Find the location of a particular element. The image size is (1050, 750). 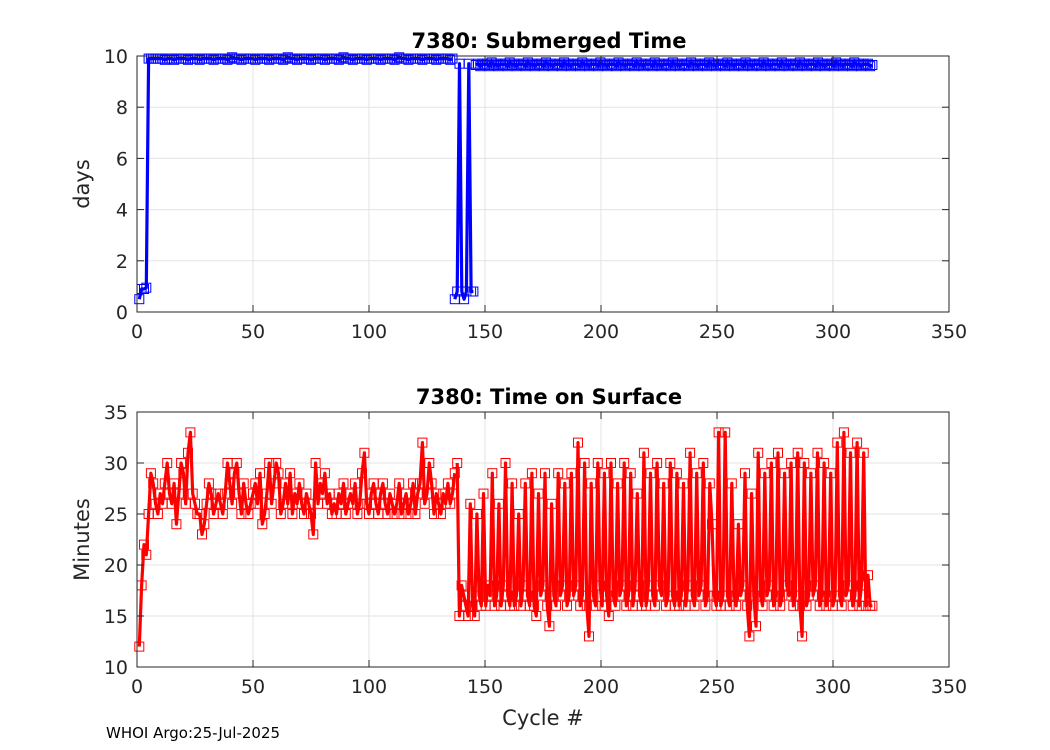

y-tick-label: 20 is located at coordinates (116, 566).